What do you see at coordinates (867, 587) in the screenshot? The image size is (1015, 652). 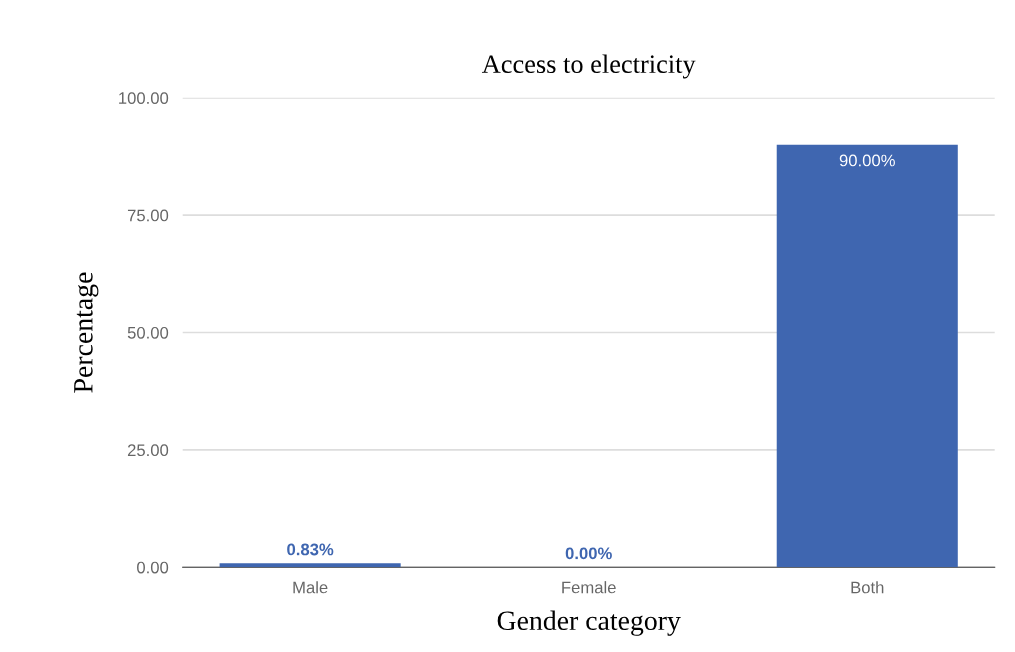 I see `x-tick-label: Both` at bounding box center [867, 587].